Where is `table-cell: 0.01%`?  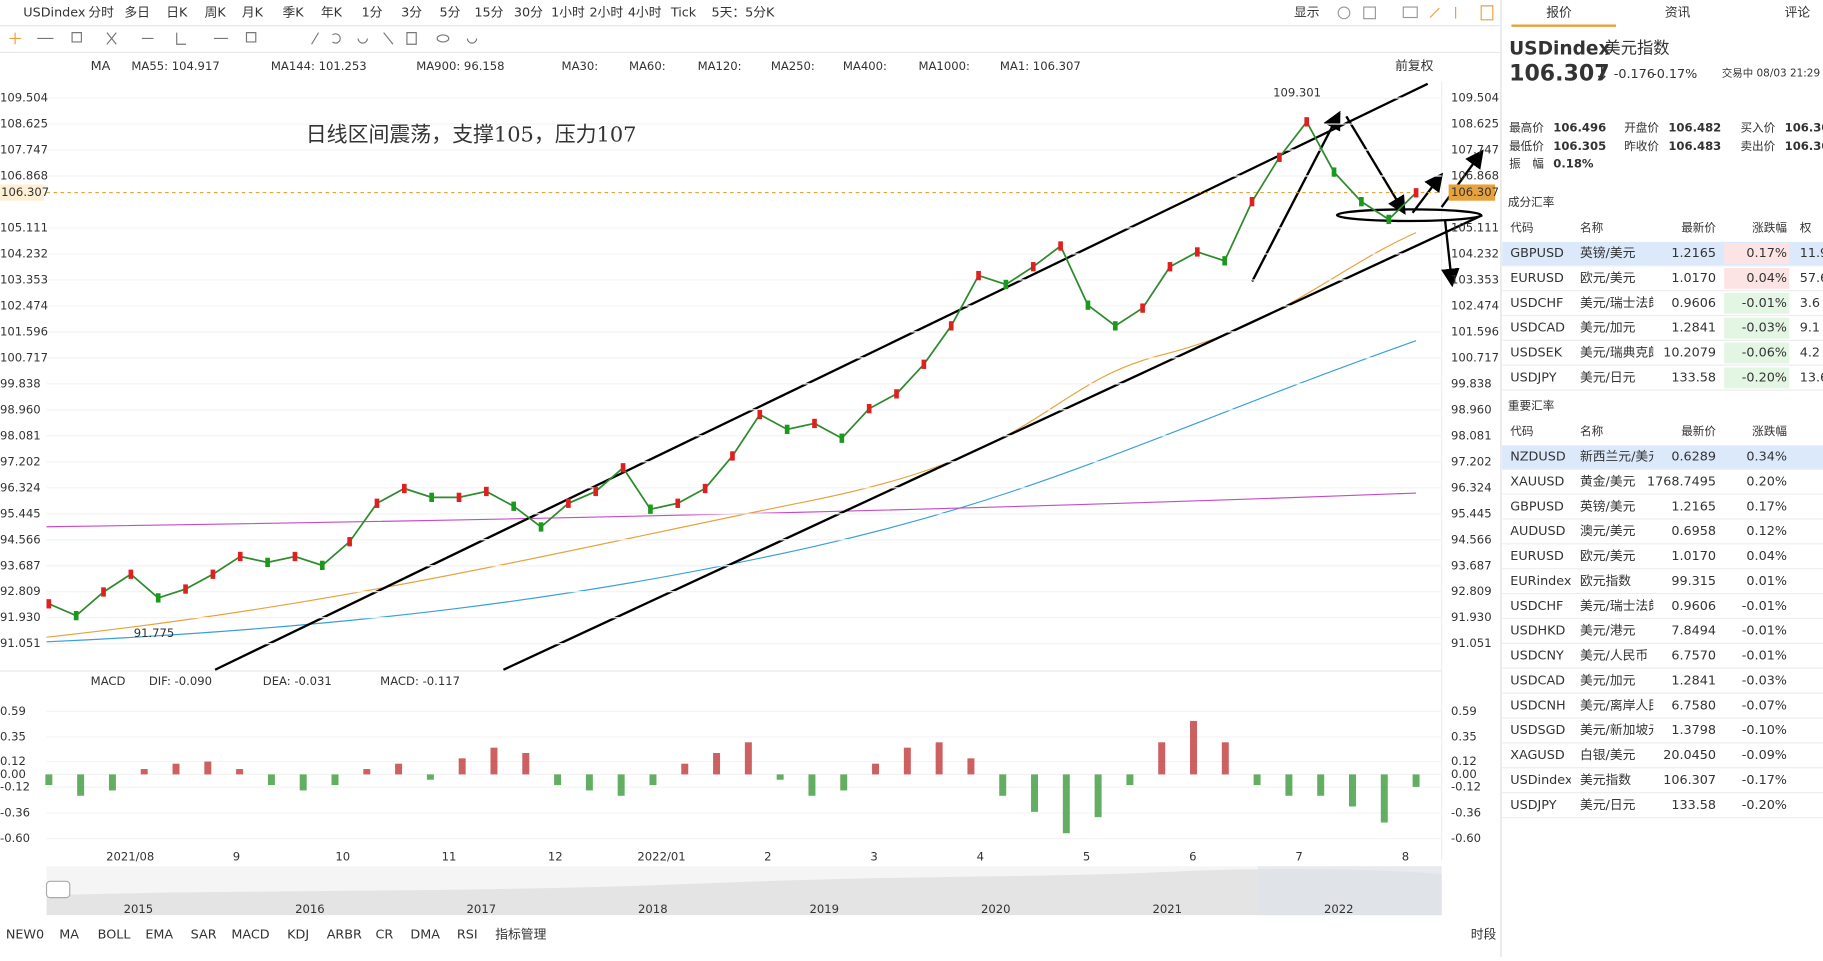
table-cell: 0.01% is located at coordinates (1766, 581).